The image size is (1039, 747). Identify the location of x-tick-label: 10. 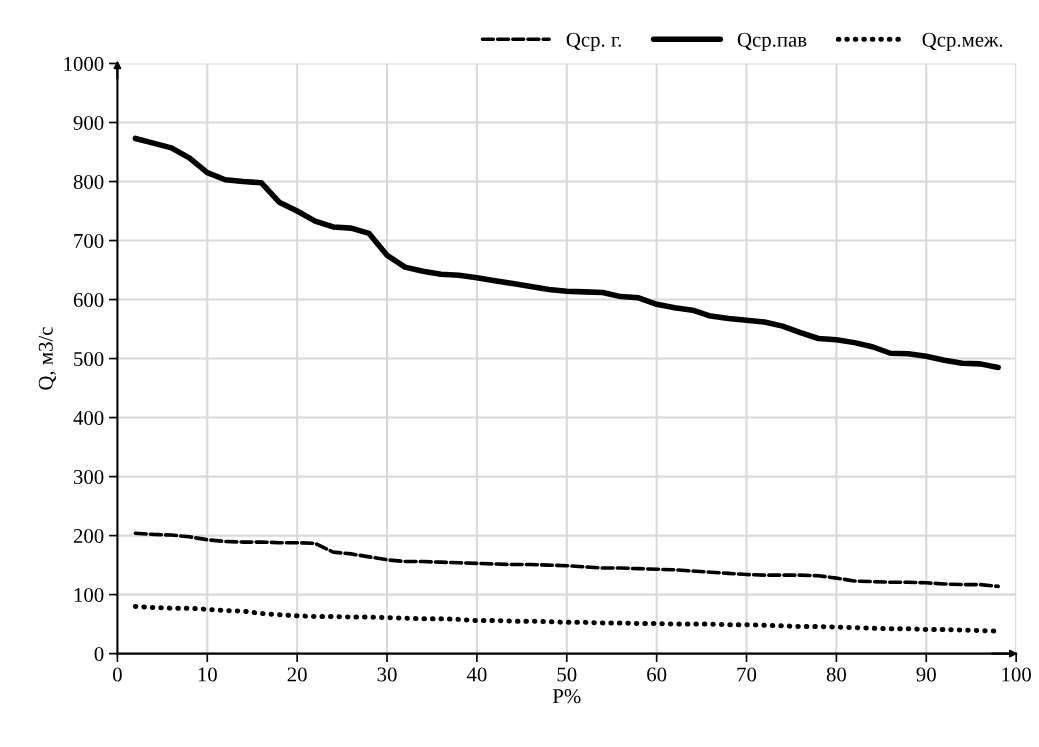
(207, 674).